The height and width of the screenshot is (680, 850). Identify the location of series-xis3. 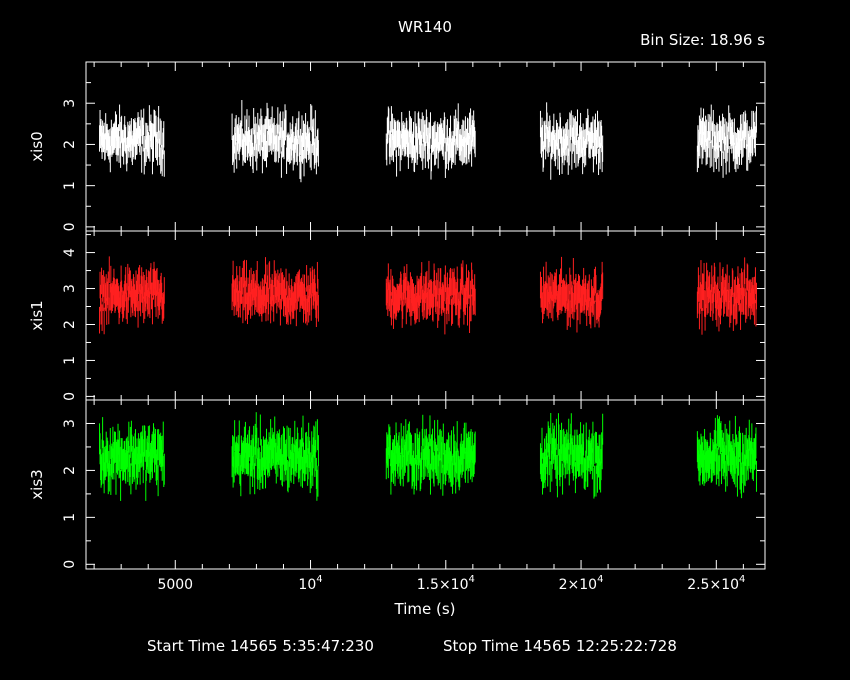
(428, 456).